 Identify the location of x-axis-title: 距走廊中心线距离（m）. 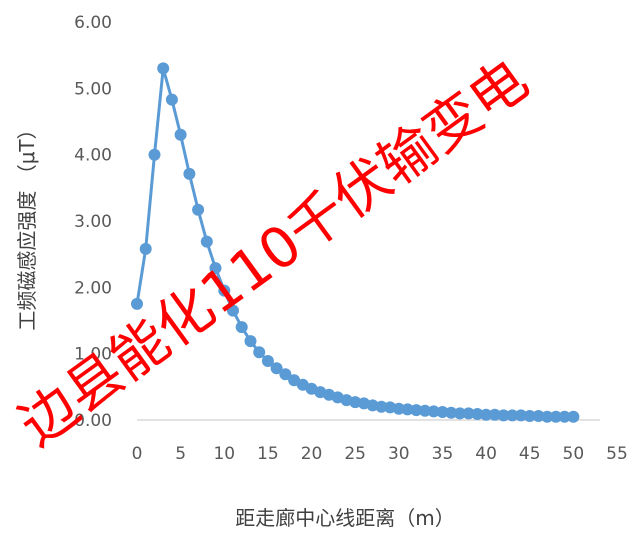
(344, 518).